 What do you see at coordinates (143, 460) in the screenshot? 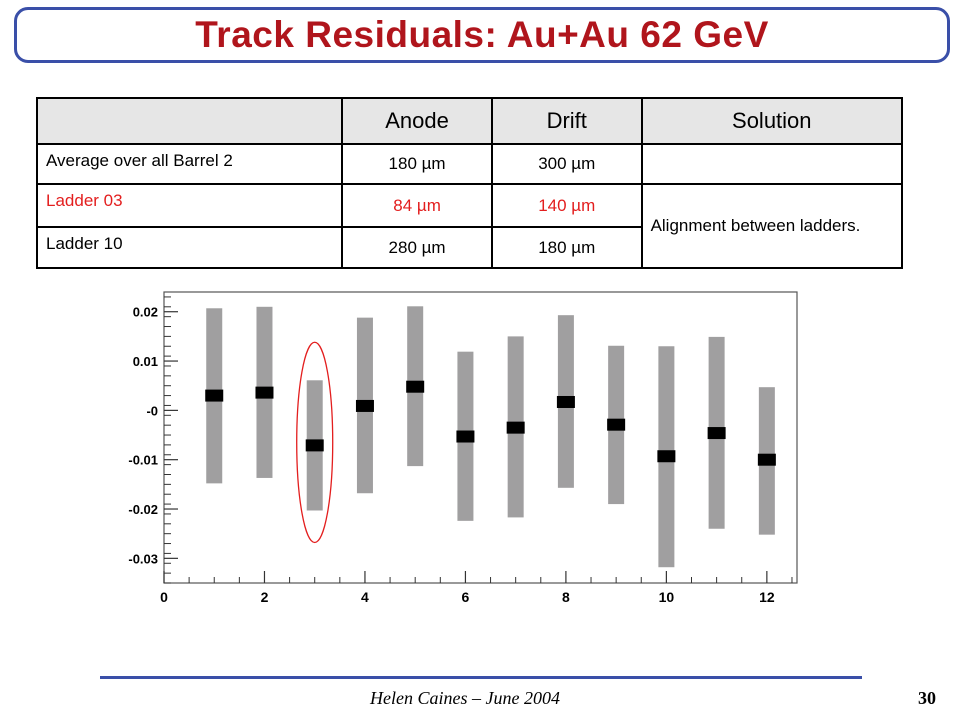
I see `y-tick-label: -0.01` at bounding box center [143, 460].